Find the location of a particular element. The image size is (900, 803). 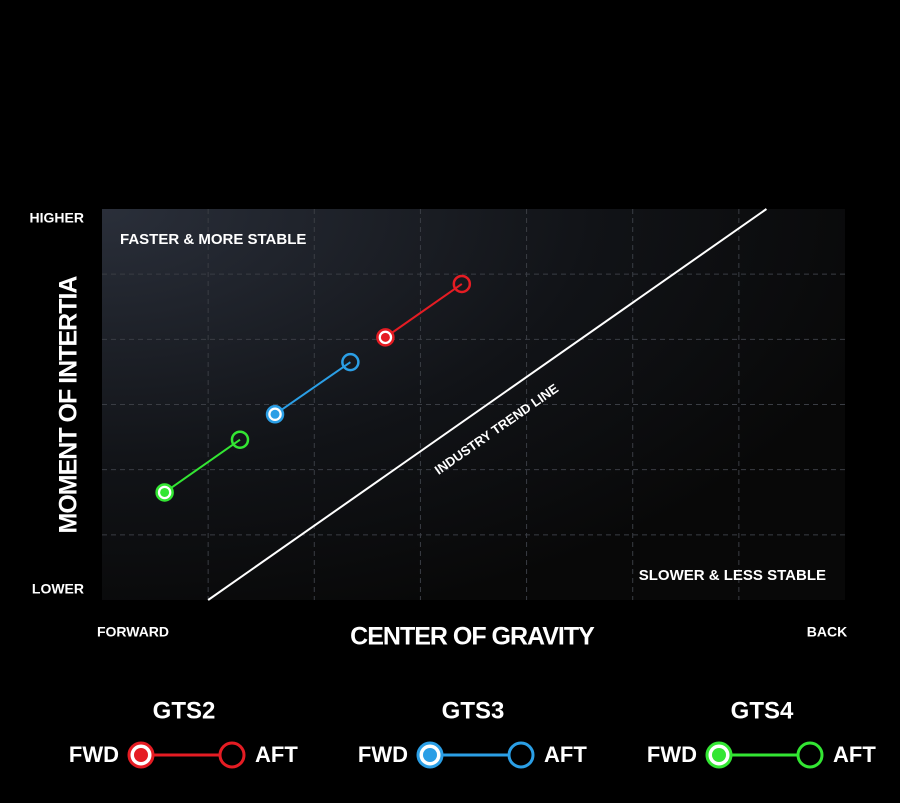

x-axis-title: CENTER OF GRAVITY is located at coordinates (472, 637).